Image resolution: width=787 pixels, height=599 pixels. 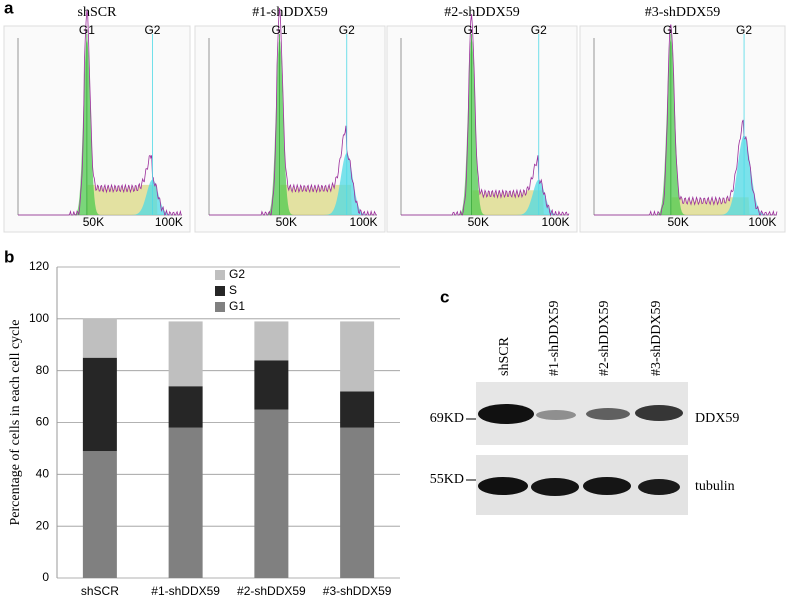 What do you see at coordinates (9, 256) in the screenshot?
I see `panel-label: b` at bounding box center [9, 256].